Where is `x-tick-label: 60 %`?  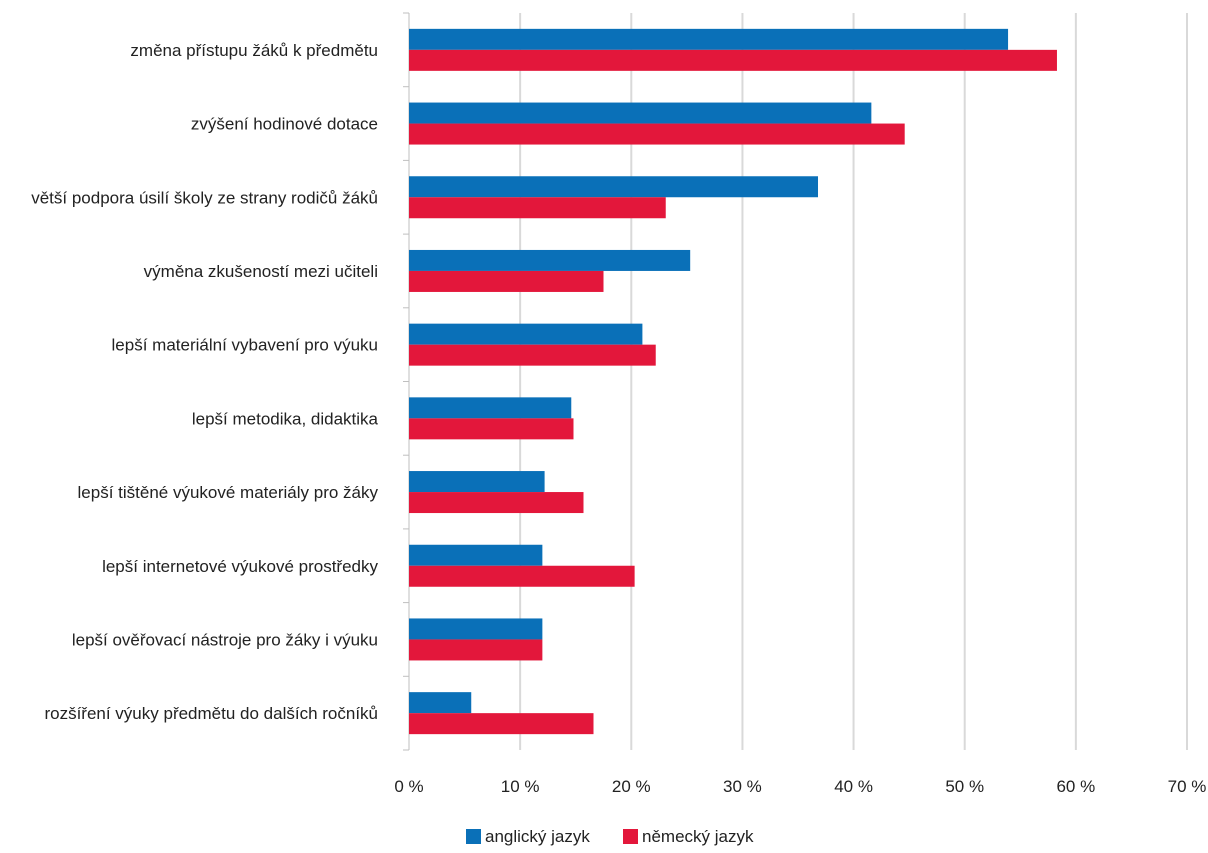
x-tick-label: 60 % is located at coordinates (1075, 786).